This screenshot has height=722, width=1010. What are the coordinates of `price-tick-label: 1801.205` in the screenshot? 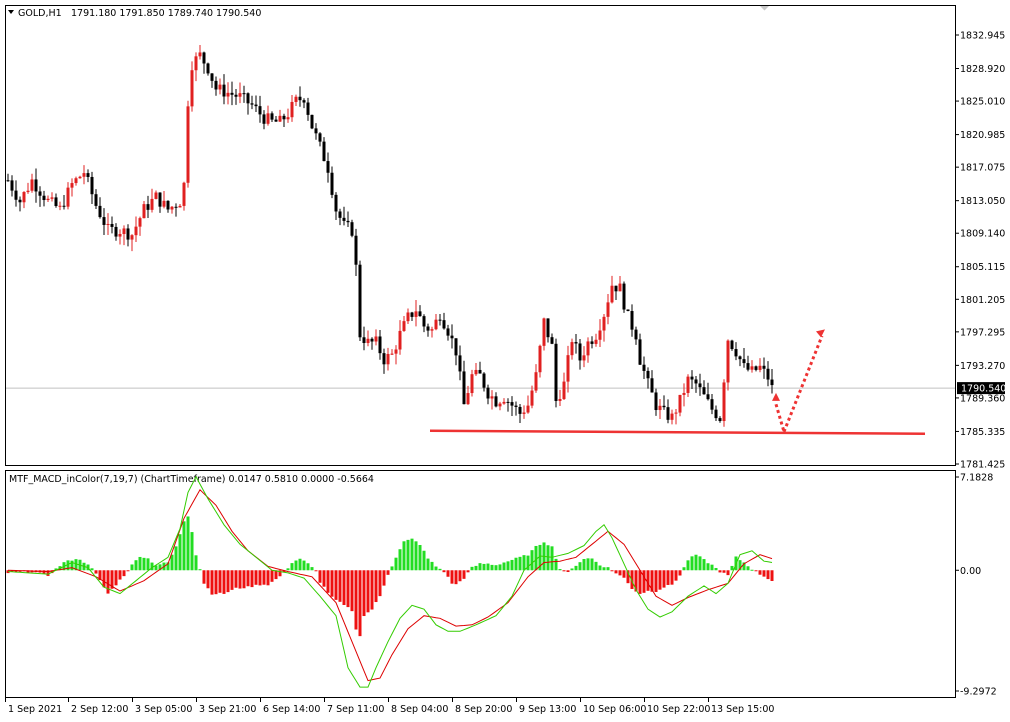 It's located at (982, 300).